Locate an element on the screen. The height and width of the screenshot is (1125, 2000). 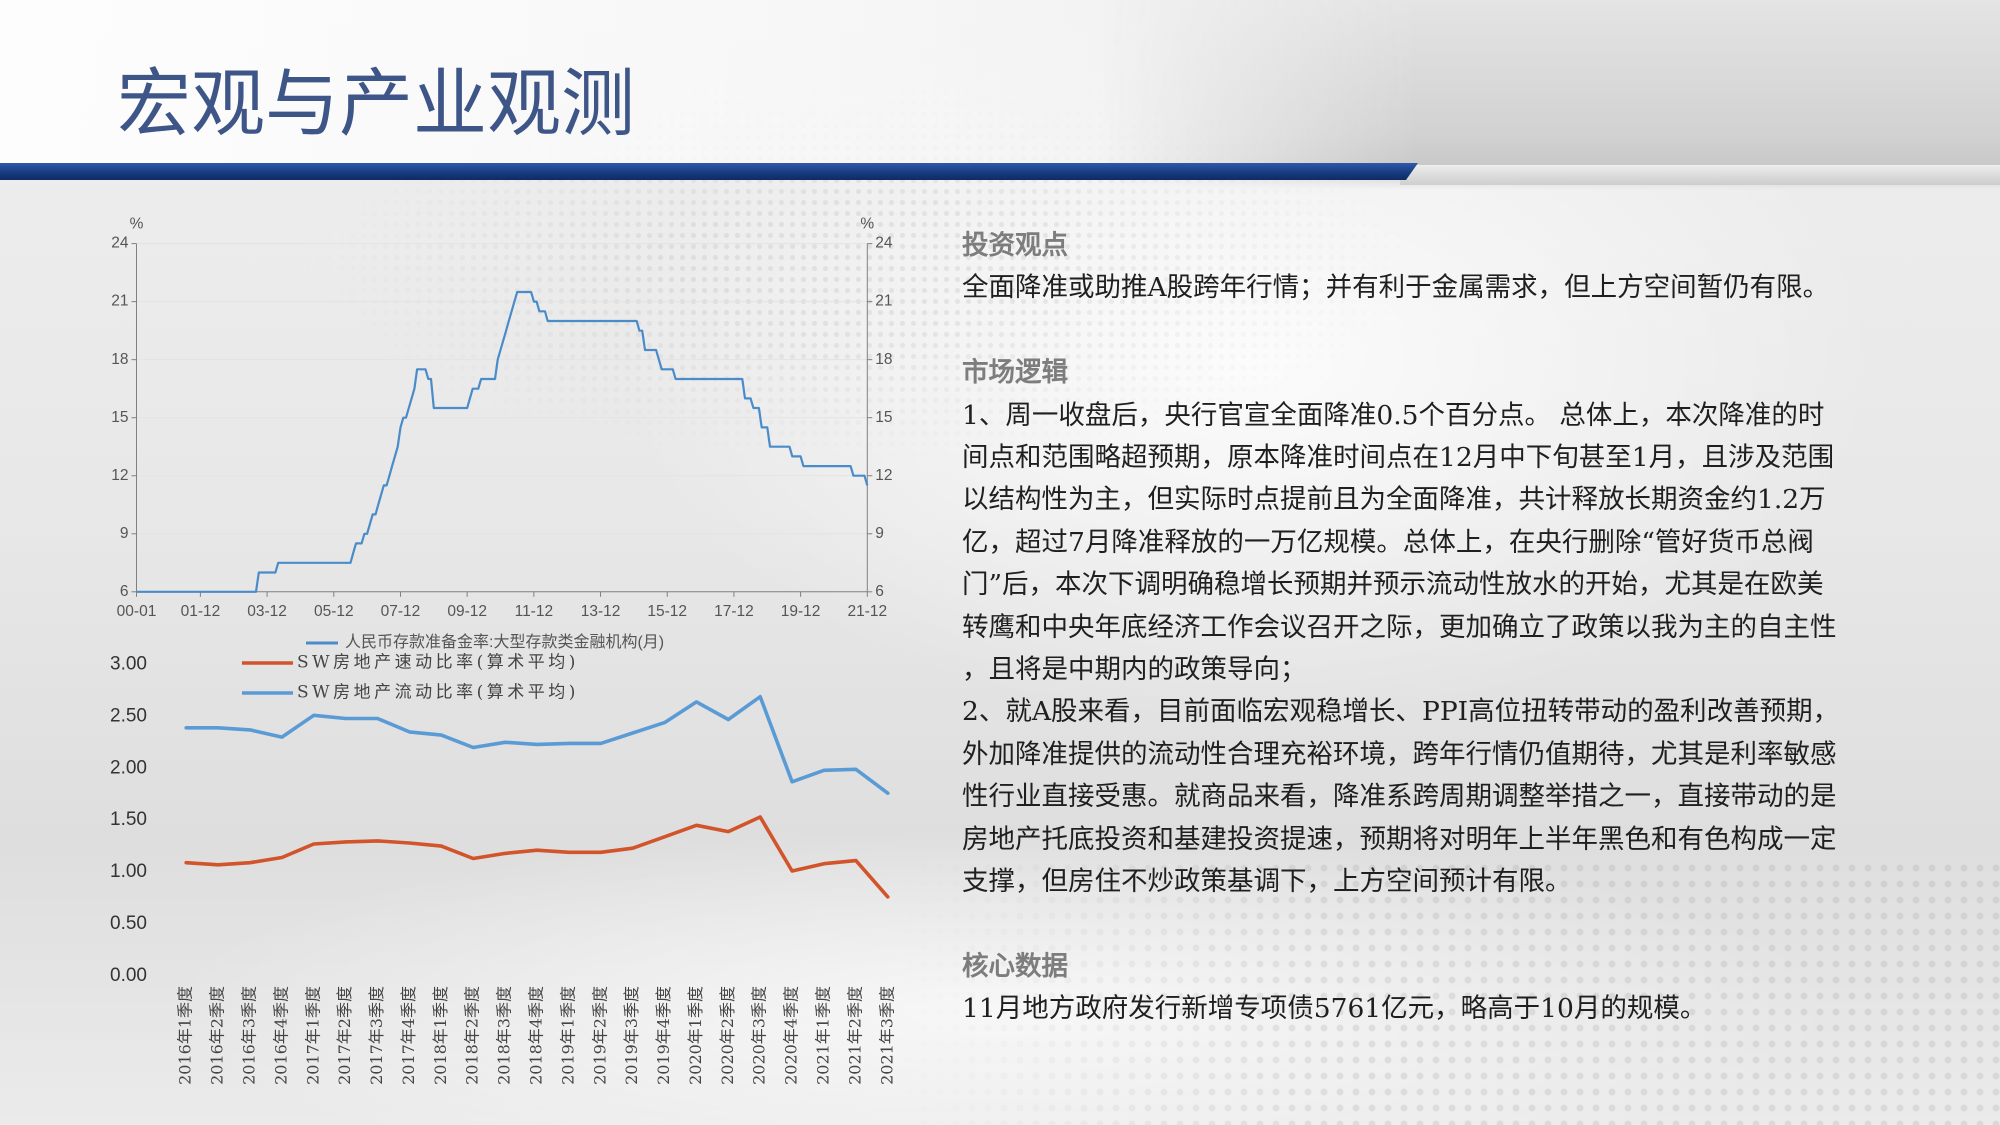
y-tick-label: 15 is located at coordinates (119, 417).